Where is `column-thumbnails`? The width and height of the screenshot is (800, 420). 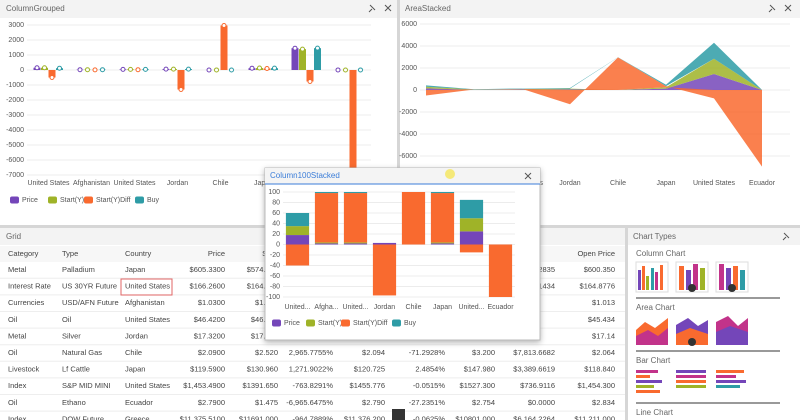
column-thumbnails is located at coordinates (692, 277).